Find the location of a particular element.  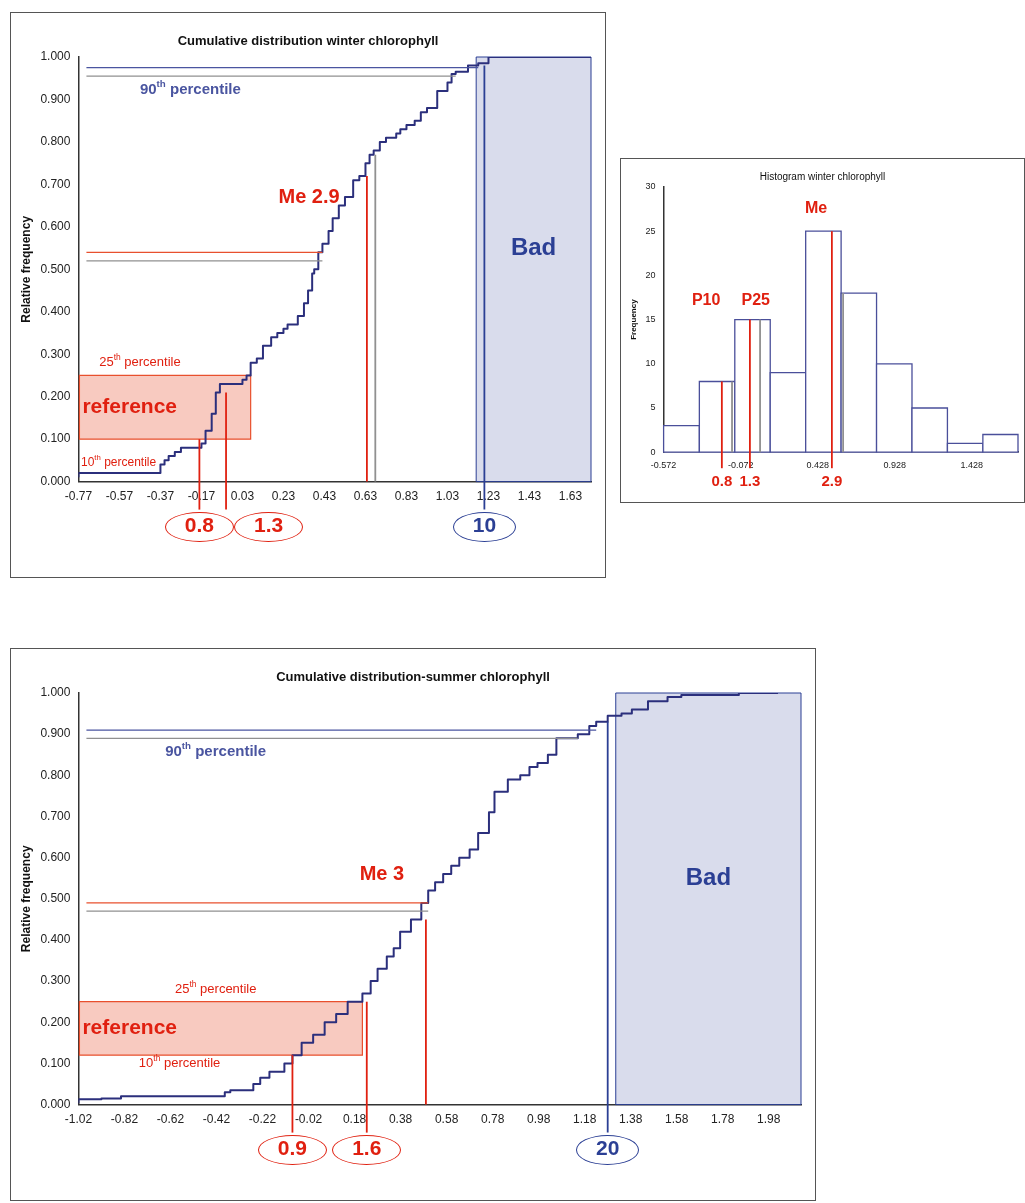

x-tick-label: -0.77 is located at coordinates (78, 496).